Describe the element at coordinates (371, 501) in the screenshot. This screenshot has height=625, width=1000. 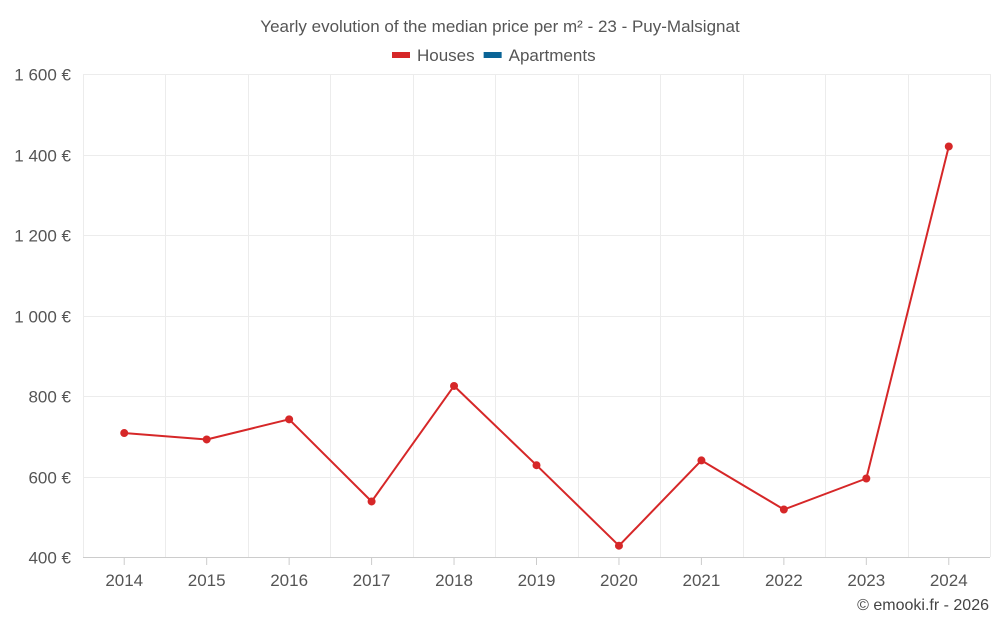
I see `data-point-houses-2017` at that location.